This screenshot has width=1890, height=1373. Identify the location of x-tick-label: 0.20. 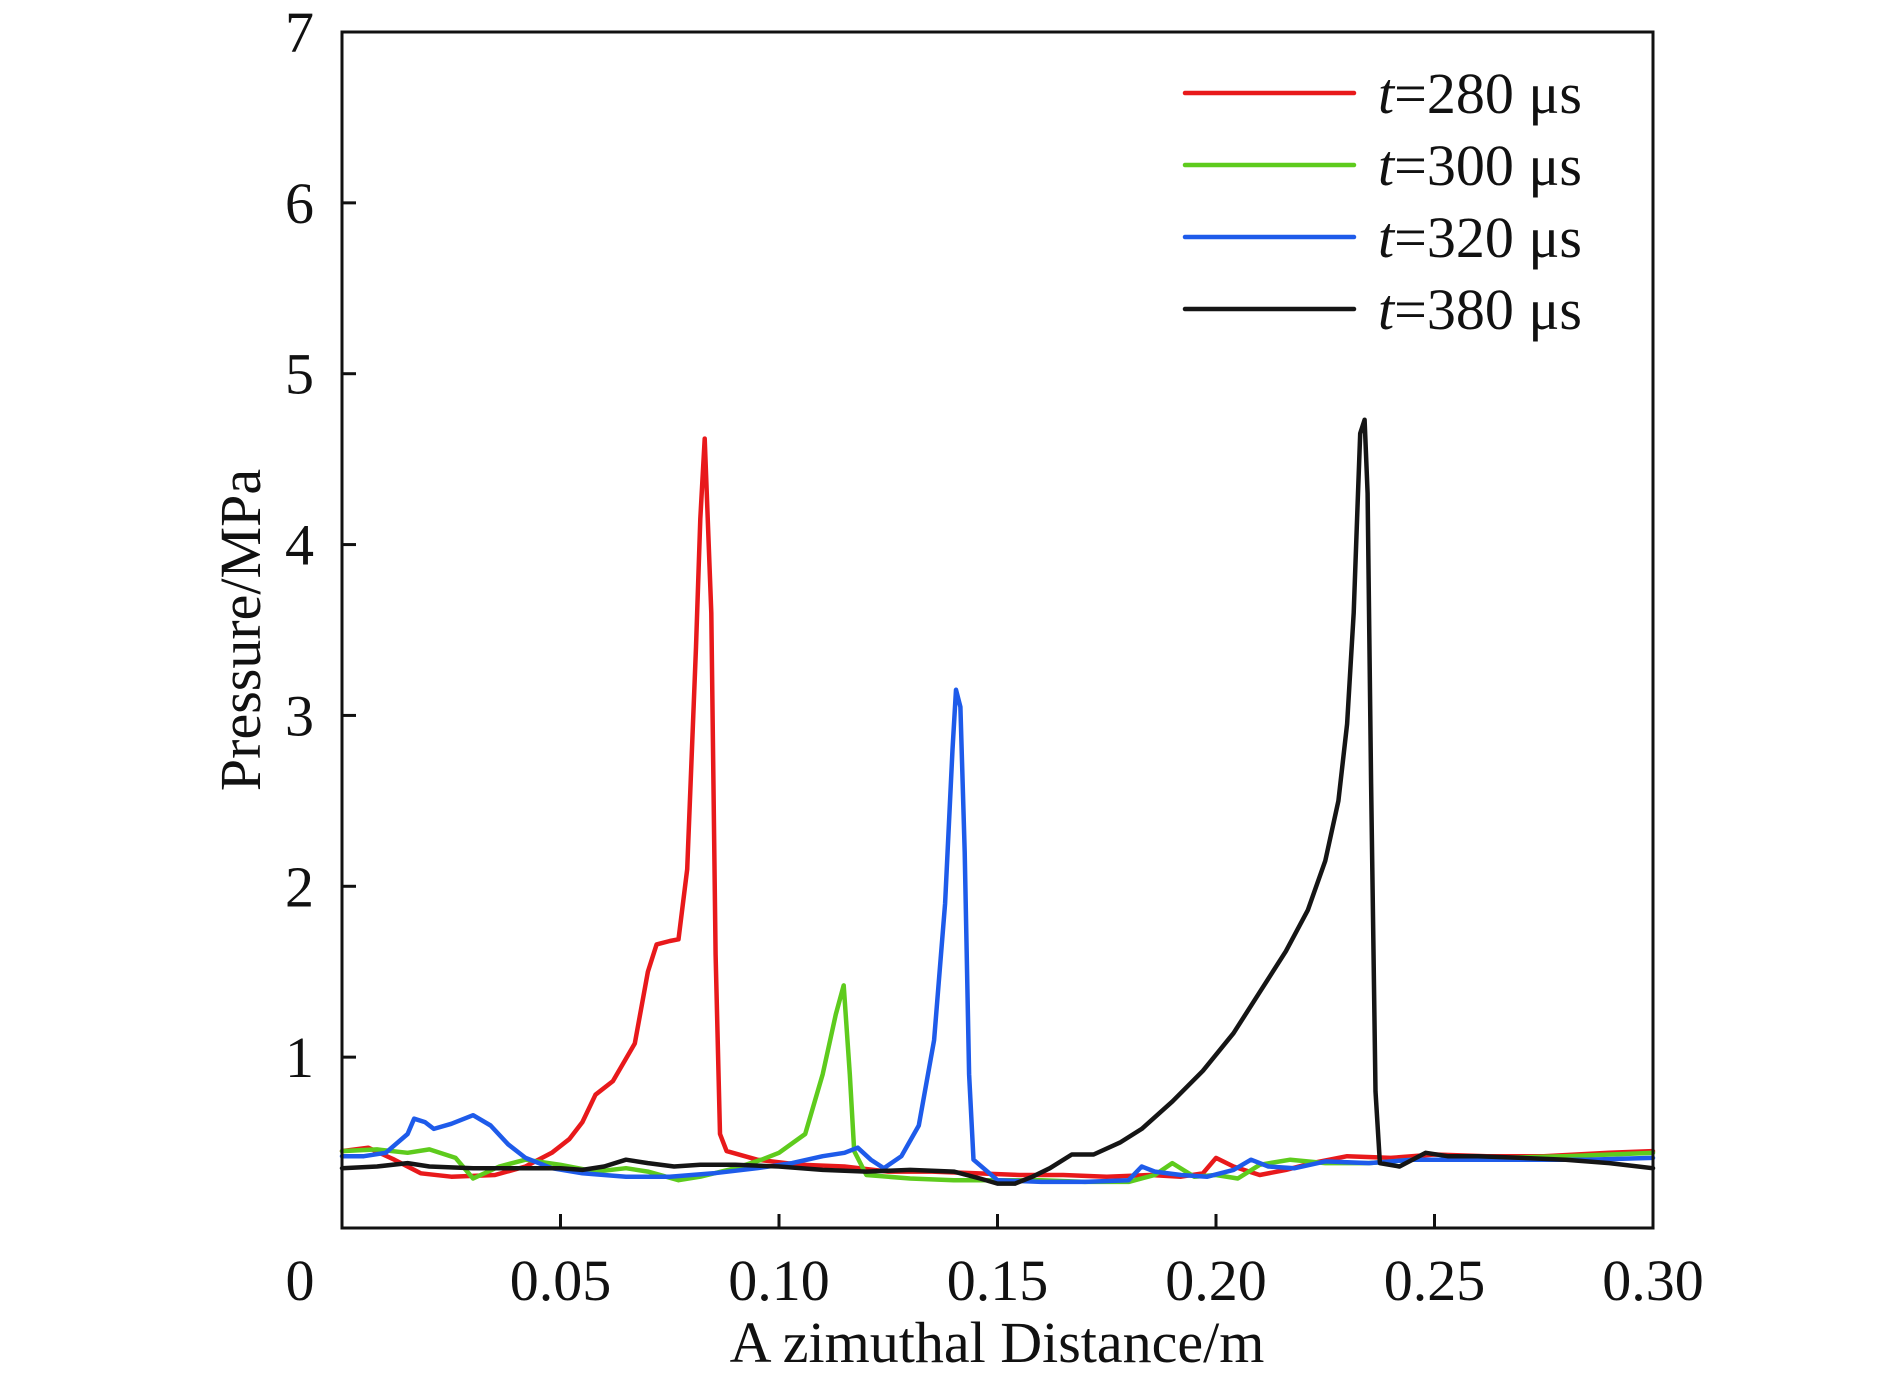
(1216, 1280).